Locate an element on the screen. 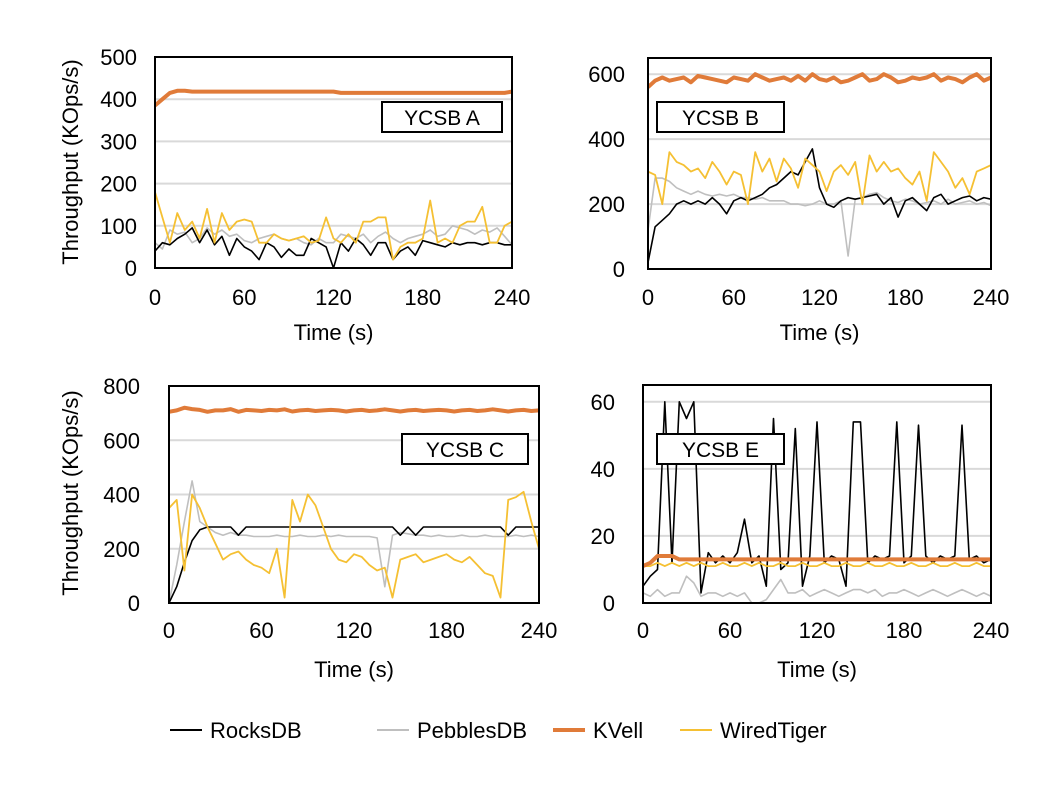 Image resolution: width=1050 pixels, height=785 pixels. y-tick-label: 60 is located at coordinates (603, 402).